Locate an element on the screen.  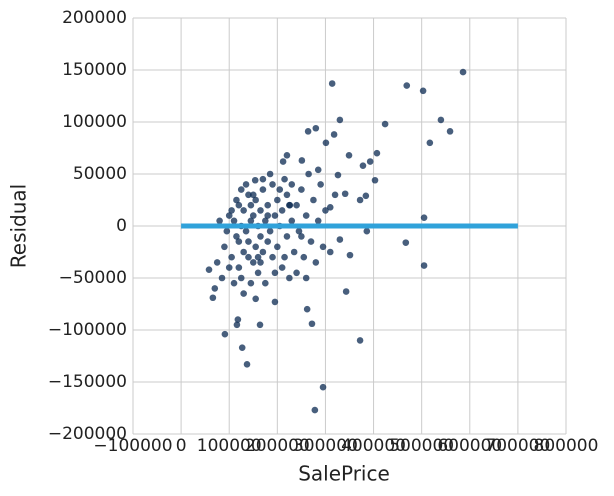
y-tick-label: 200000 is located at coordinates (94, 18).